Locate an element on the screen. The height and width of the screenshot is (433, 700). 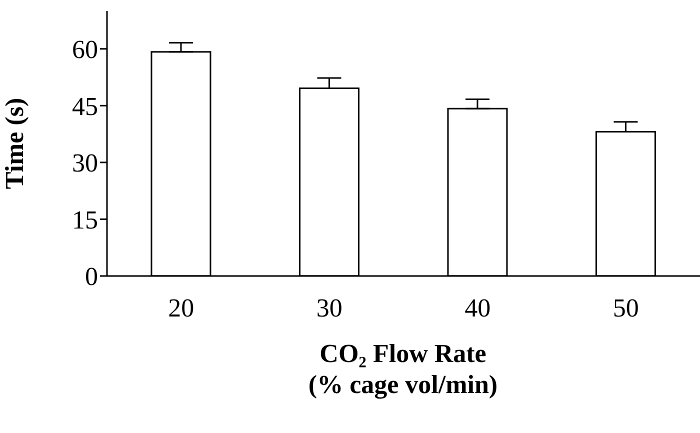
x-tick-label: 50 is located at coordinates (625, 307).